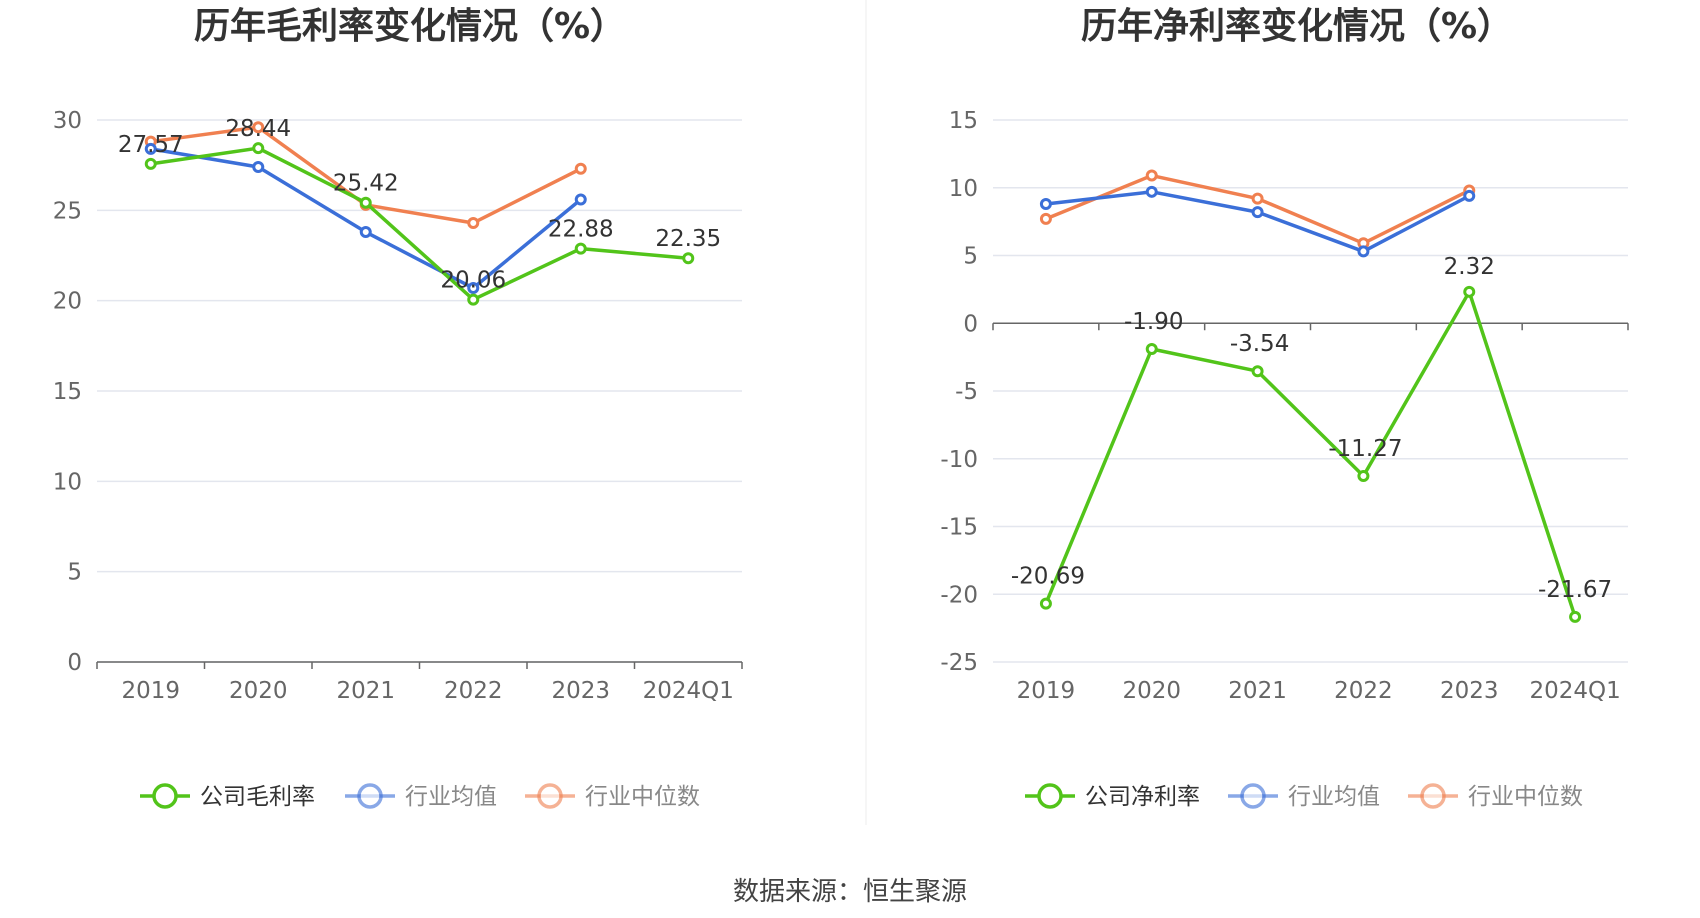 This screenshot has width=1700, height=918. I want to click on data-label: -11.27, so click(1365, 449).